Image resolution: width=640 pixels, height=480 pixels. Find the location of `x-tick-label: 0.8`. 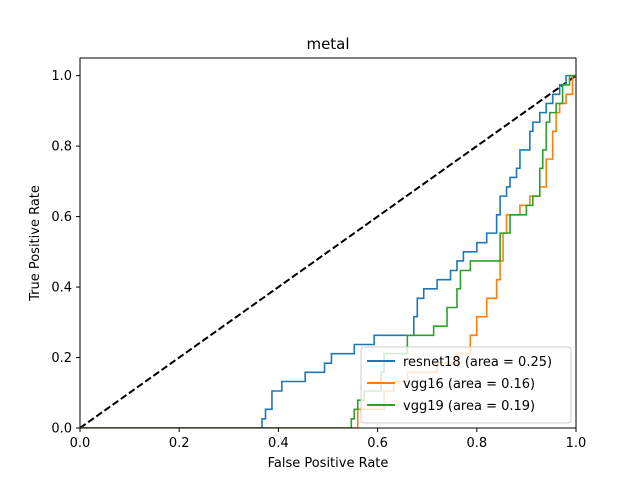

x-tick-label: 0.8 is located at coordinates (476, 443).